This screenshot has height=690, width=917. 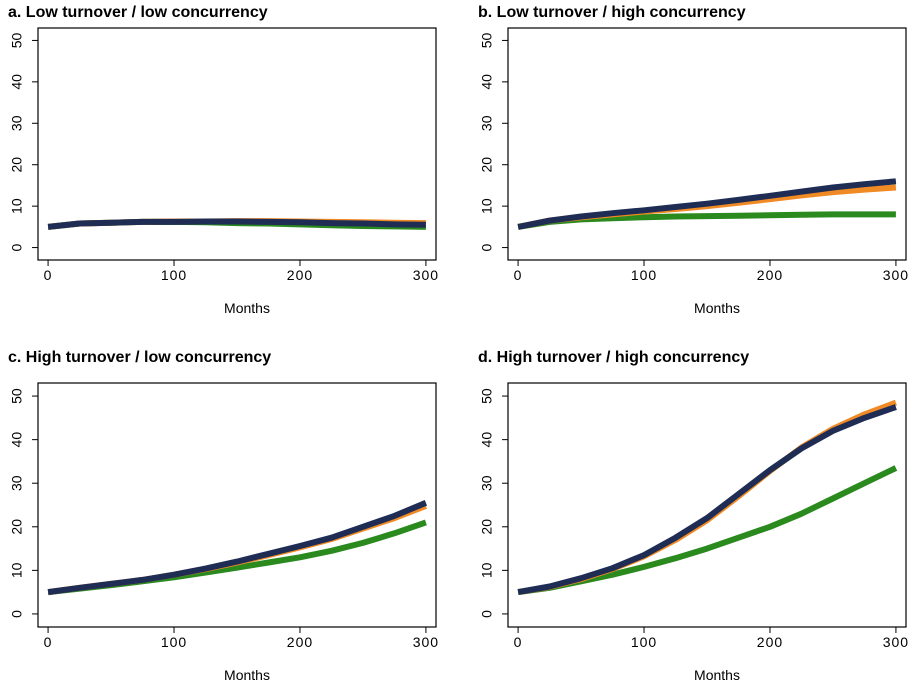 What do you see at coordinates (139, 357) in the screenshot?
I see `panel-title: c. High turnover / low concurrency` at bounding box center [139, 357].